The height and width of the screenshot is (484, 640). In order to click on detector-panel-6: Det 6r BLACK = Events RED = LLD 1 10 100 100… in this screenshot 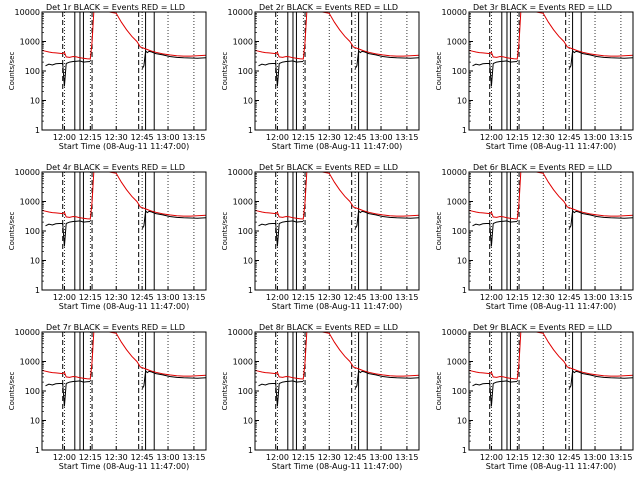, I will do `click(534, 237)`.